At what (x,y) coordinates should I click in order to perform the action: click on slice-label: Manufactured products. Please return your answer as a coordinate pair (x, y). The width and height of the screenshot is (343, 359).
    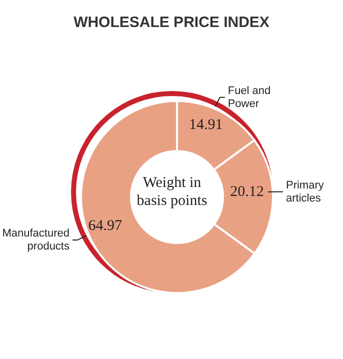
    Looking at the image, I should click on (36, 240).